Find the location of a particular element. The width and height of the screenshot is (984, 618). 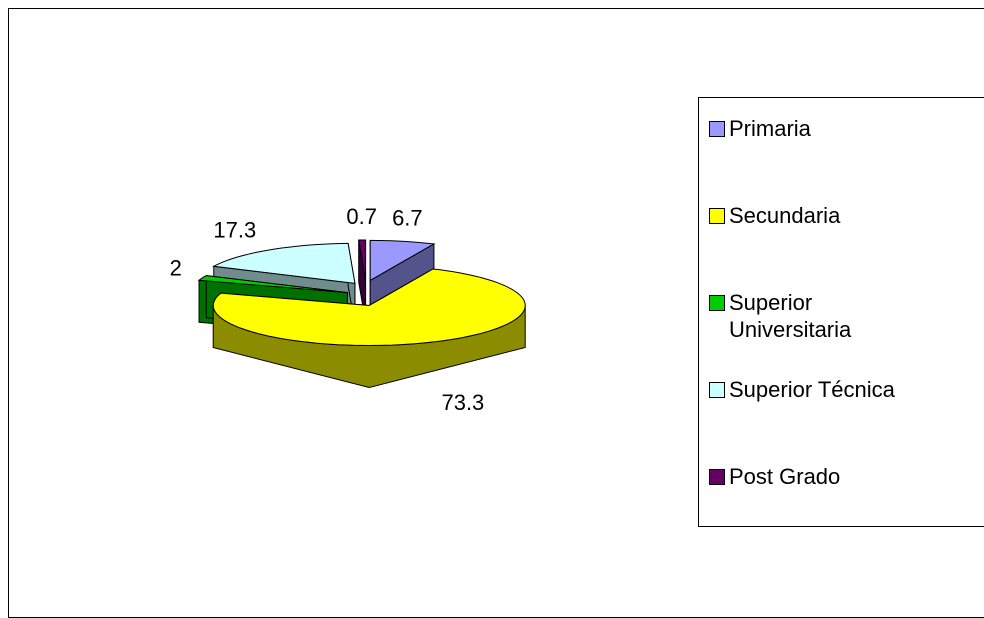

legend-item: Post Grado is located at coordinates (844, 476).